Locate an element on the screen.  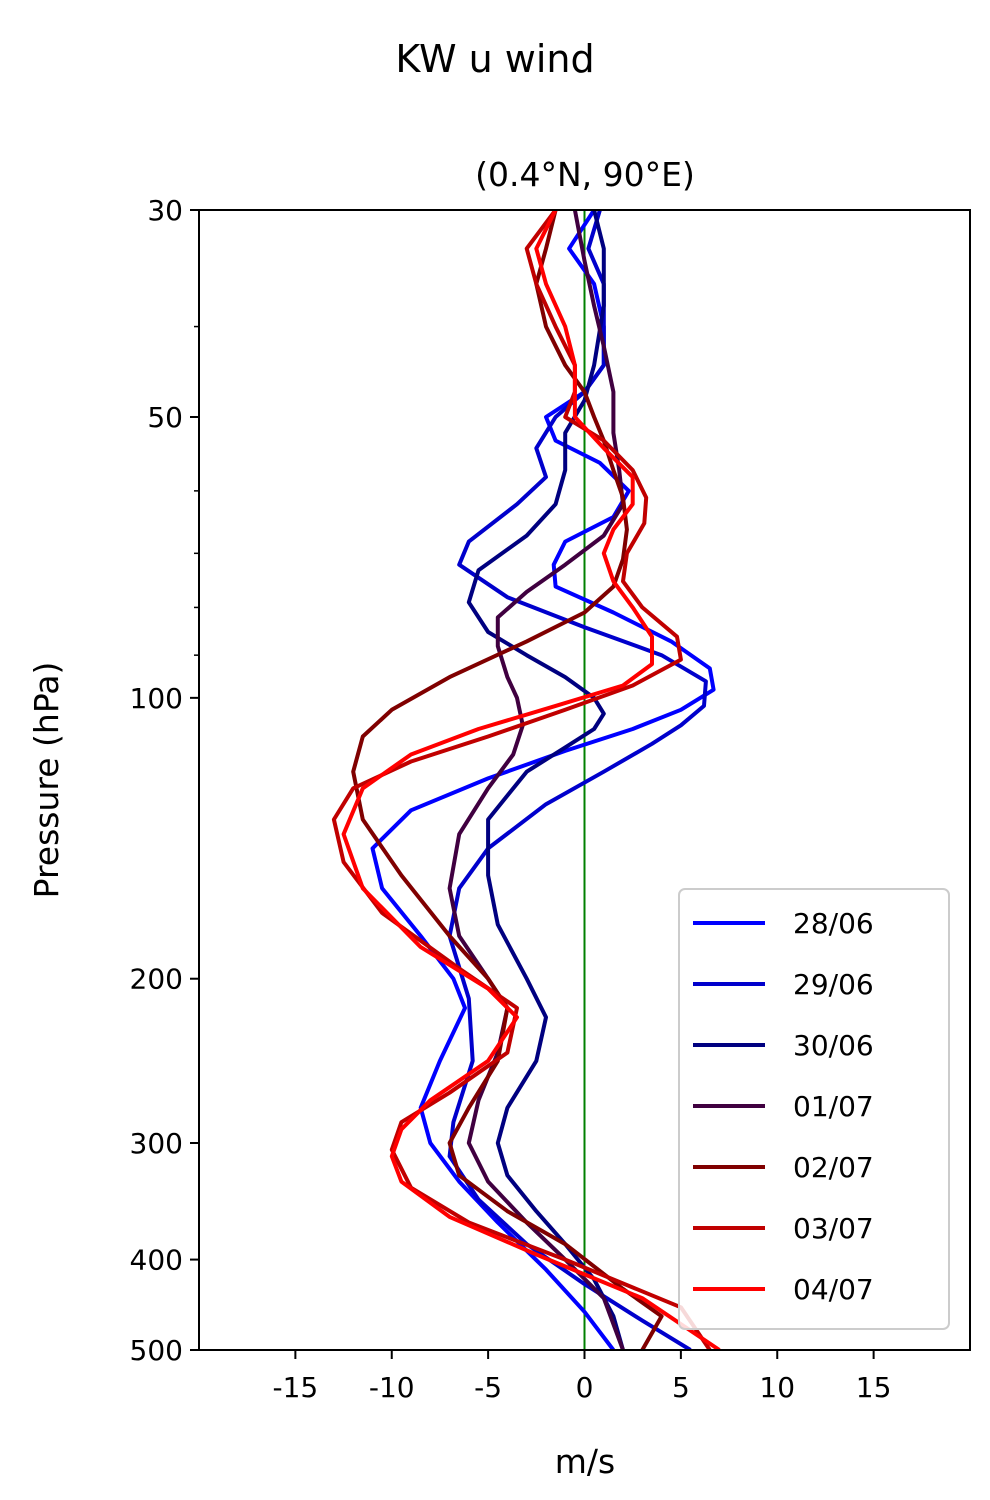
legend-label-0: 28/06 is located at coordinates (833, 923).